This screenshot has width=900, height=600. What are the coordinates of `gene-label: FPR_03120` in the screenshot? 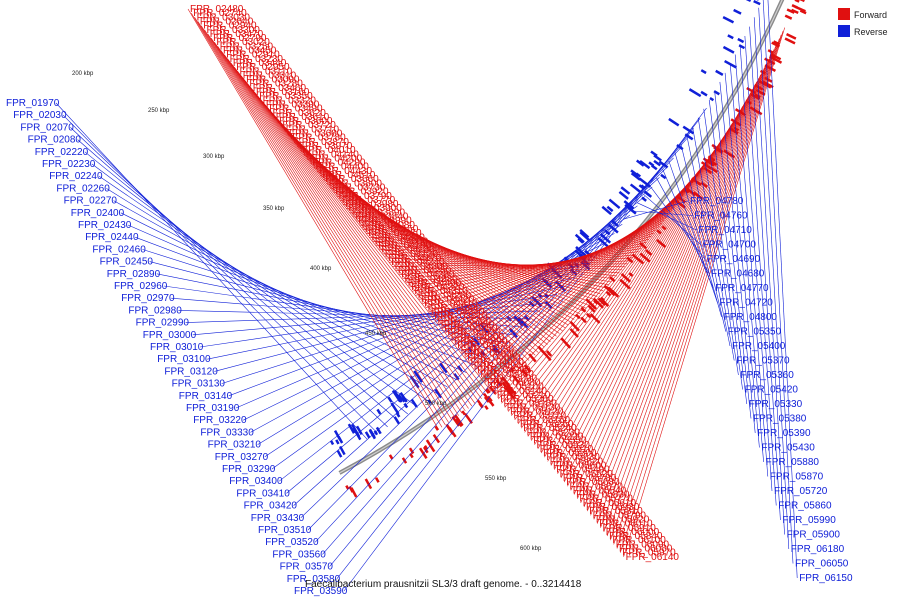 It's located at (191, 371).